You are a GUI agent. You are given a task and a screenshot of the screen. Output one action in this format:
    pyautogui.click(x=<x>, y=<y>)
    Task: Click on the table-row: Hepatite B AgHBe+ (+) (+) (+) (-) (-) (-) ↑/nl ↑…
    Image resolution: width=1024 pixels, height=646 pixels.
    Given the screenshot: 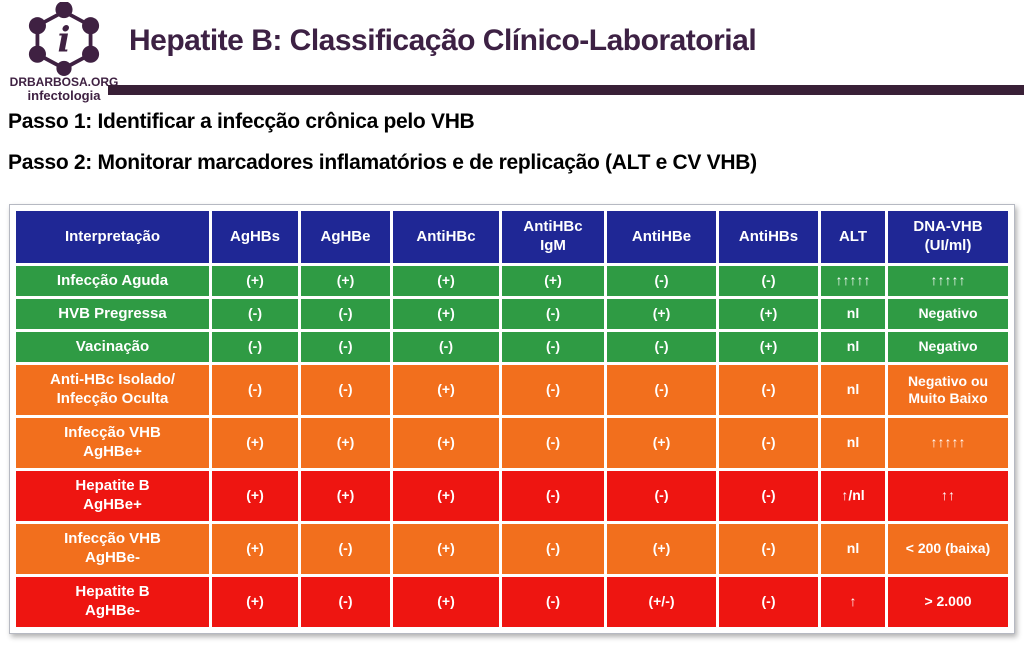 What is the action you would take?
    pyautogui.click(x=512, y=496)
    